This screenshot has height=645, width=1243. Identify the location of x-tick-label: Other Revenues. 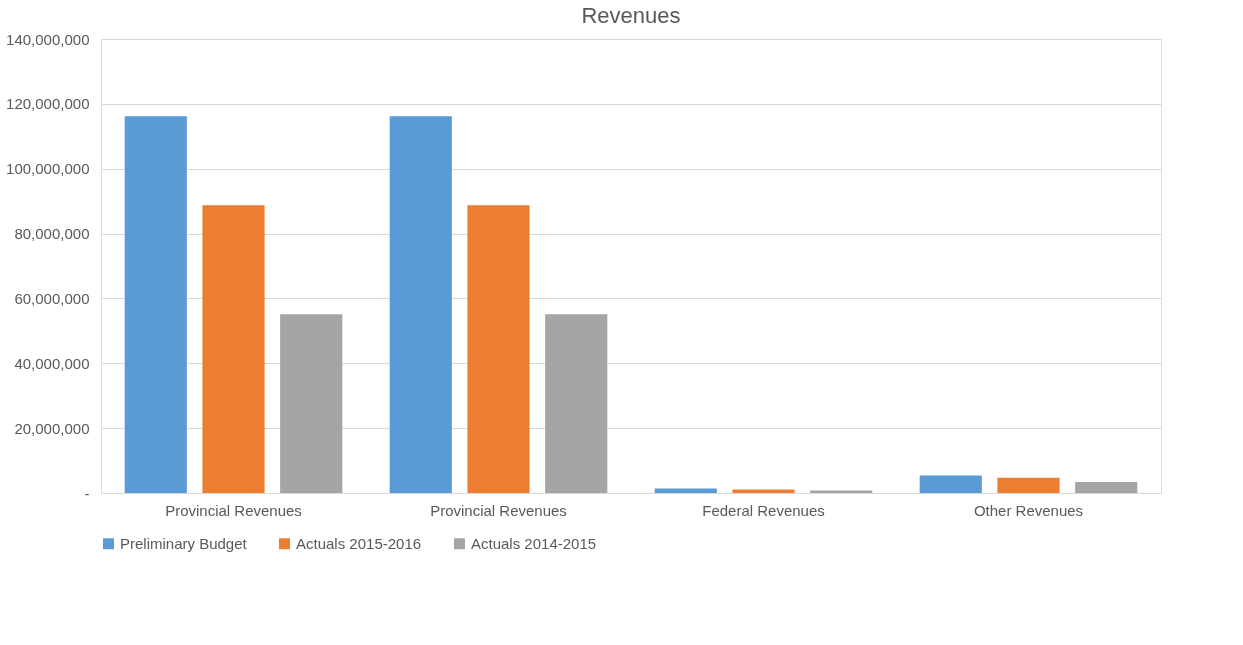
(1028, 510).